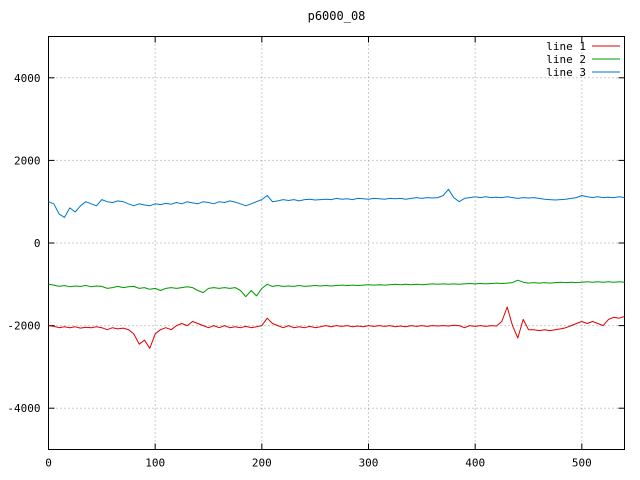 This screenshot has height=480, width=640. Describe the element at coordinates (27, 160) in the screenshot. I see `y-tick-label: 2000` at that location.